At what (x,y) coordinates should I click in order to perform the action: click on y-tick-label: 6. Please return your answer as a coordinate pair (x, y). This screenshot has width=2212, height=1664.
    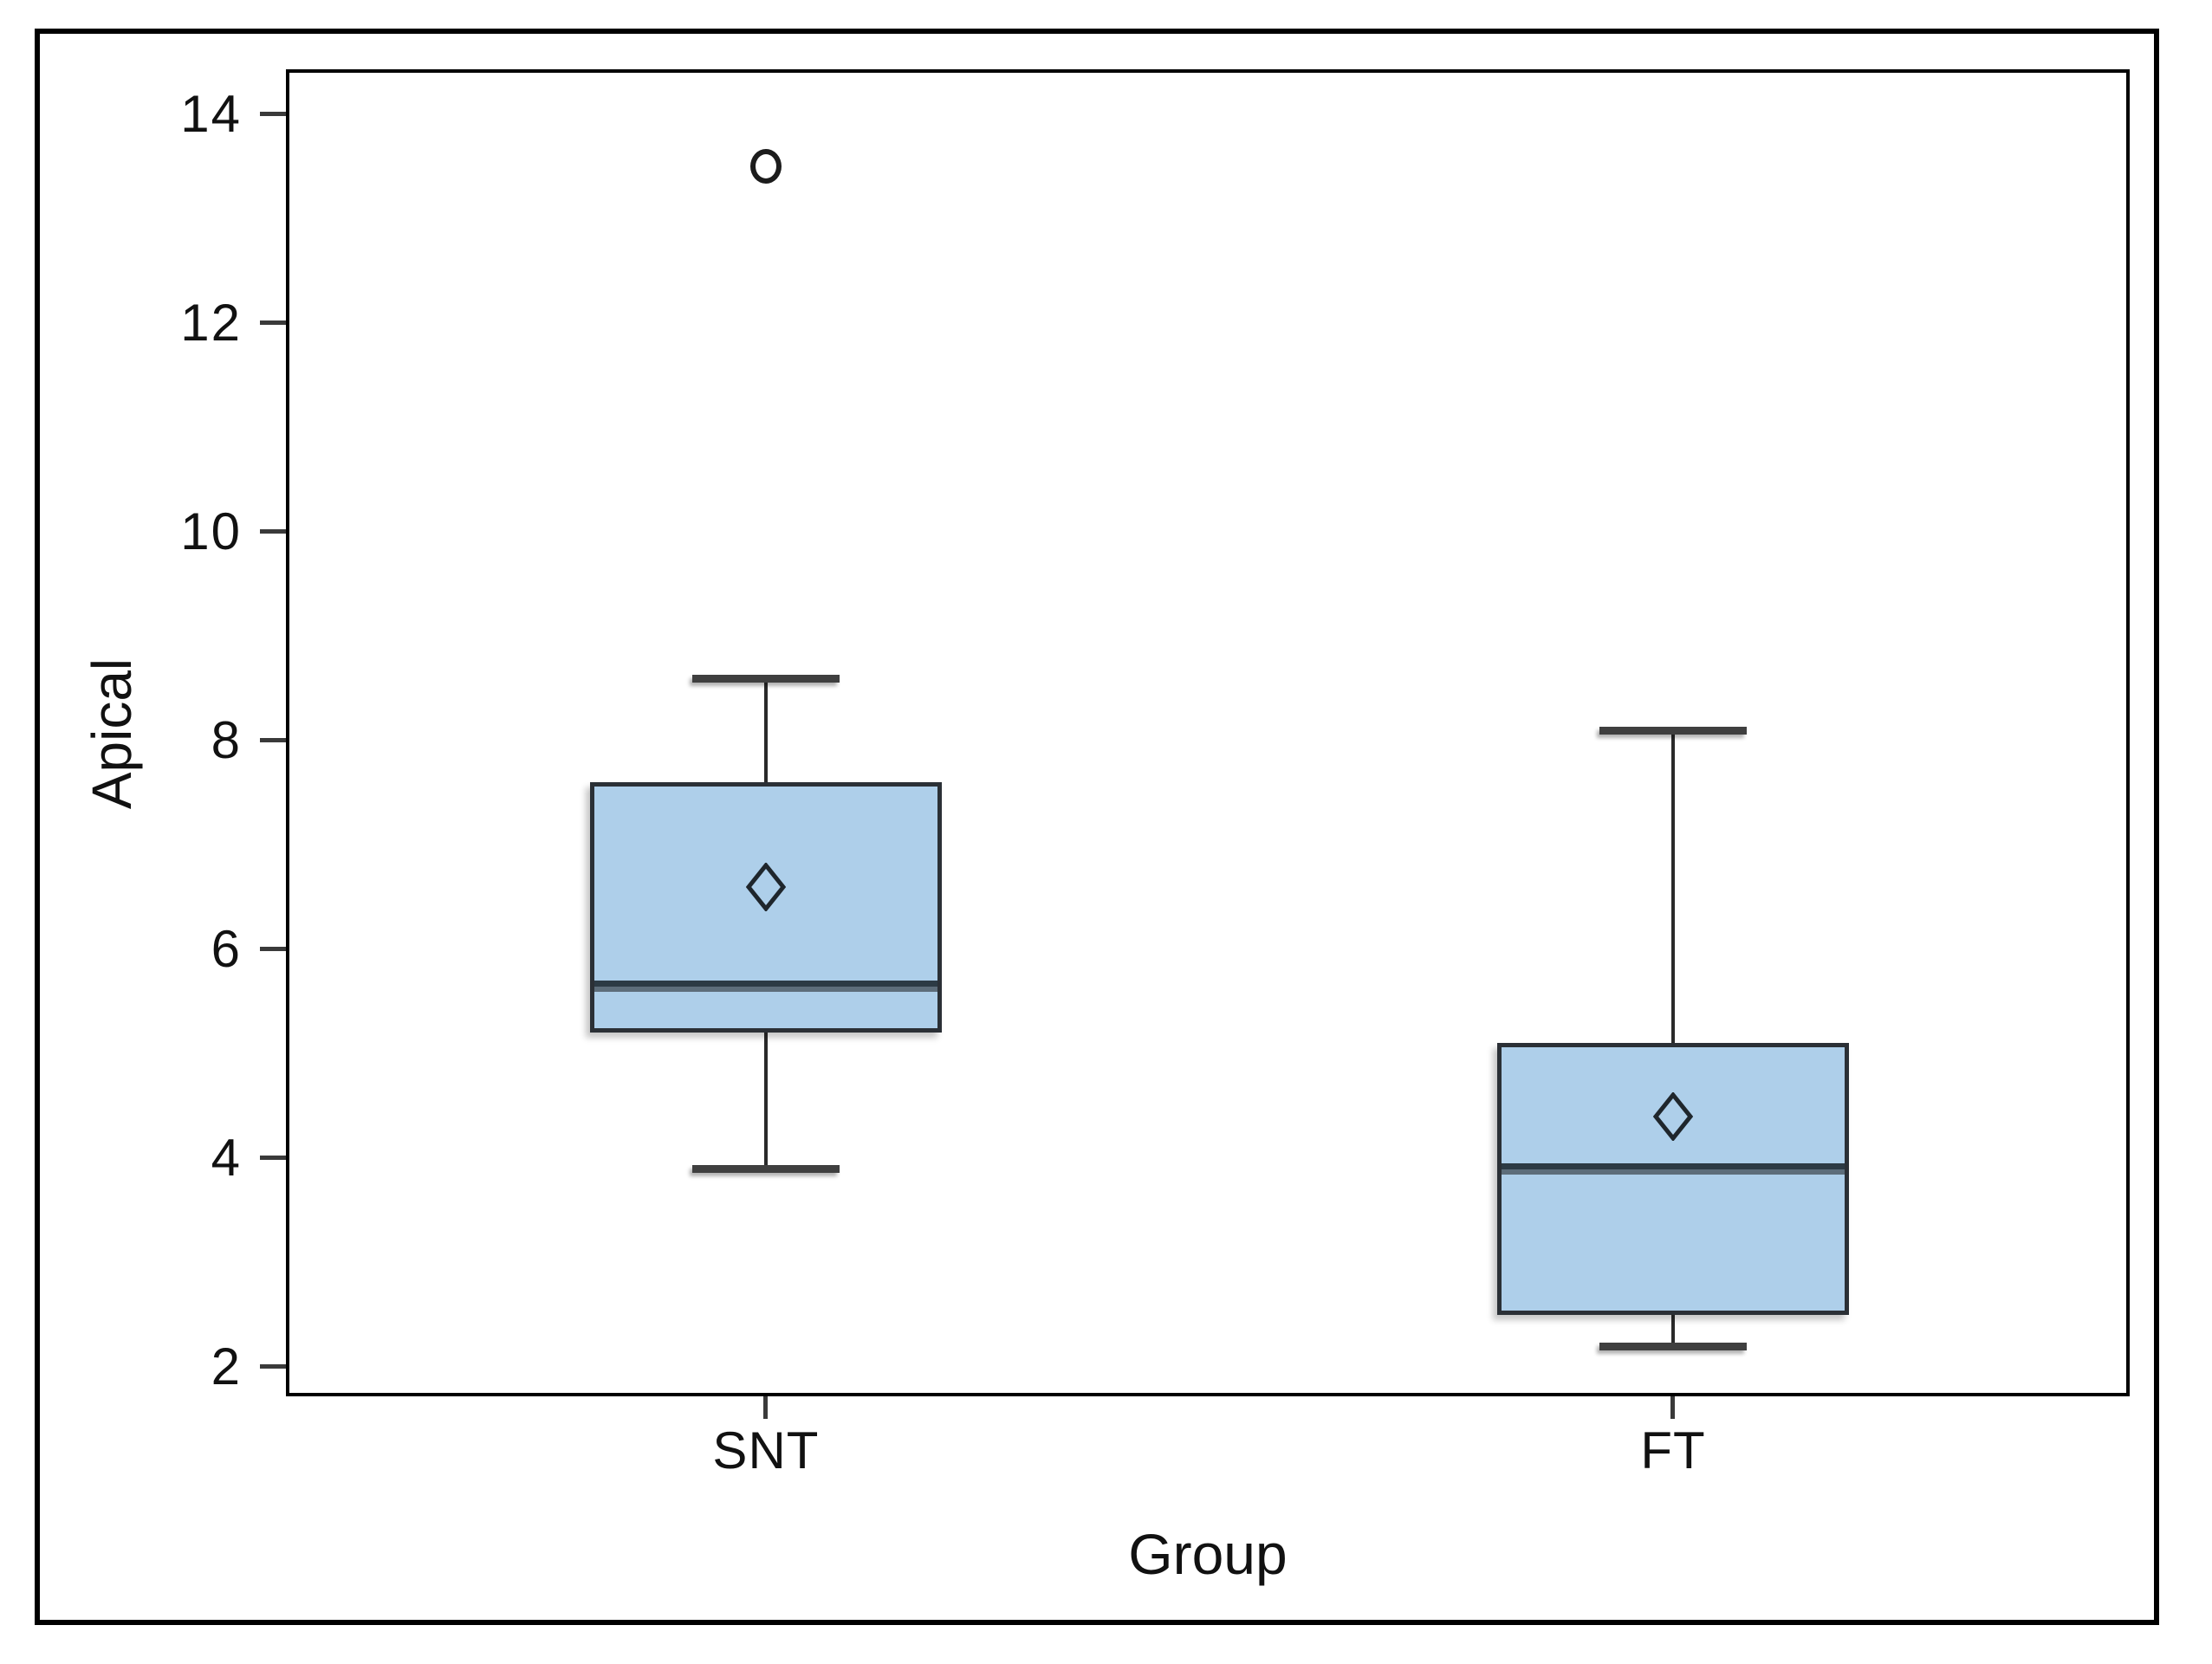
    Looking at the image, I should click on (226, 948).